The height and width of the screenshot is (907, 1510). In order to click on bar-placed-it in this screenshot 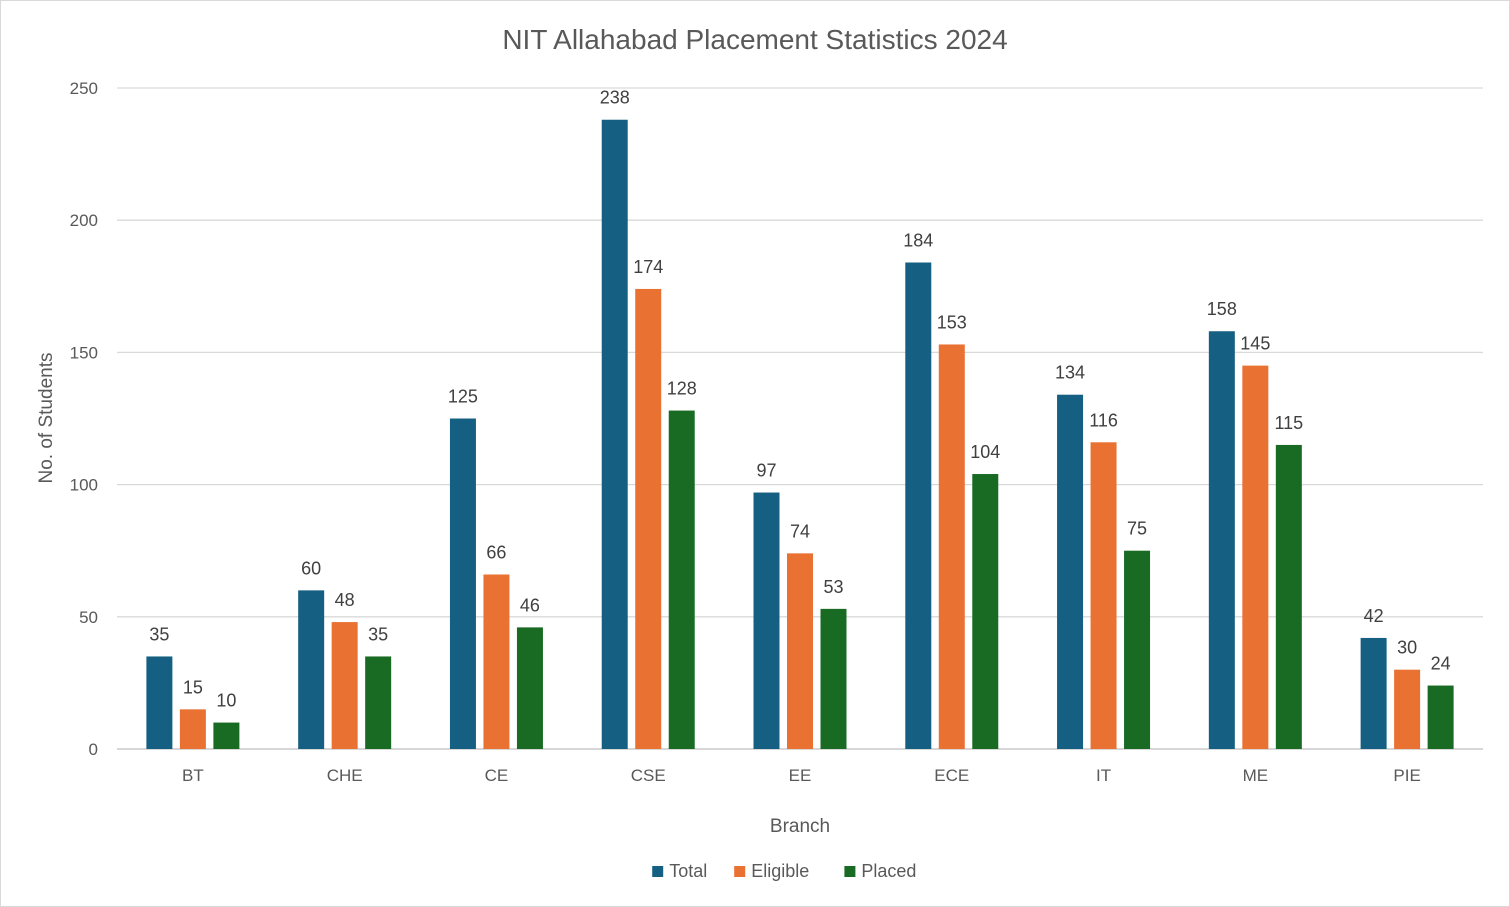, I will do `click(1137, 649)`.